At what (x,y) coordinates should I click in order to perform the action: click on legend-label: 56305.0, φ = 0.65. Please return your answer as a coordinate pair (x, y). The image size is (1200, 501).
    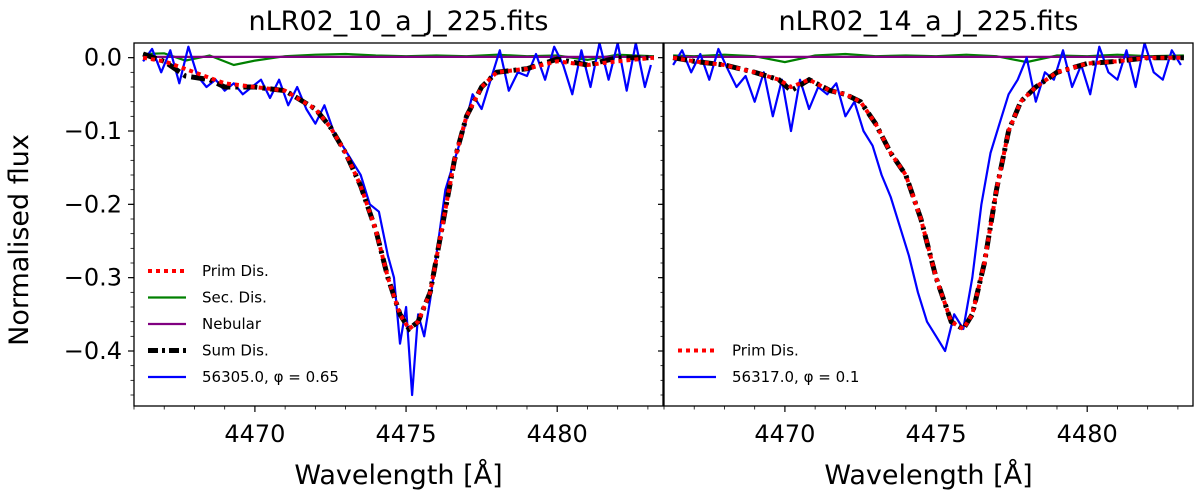
    Looking at the image, I should click on (270, 377).